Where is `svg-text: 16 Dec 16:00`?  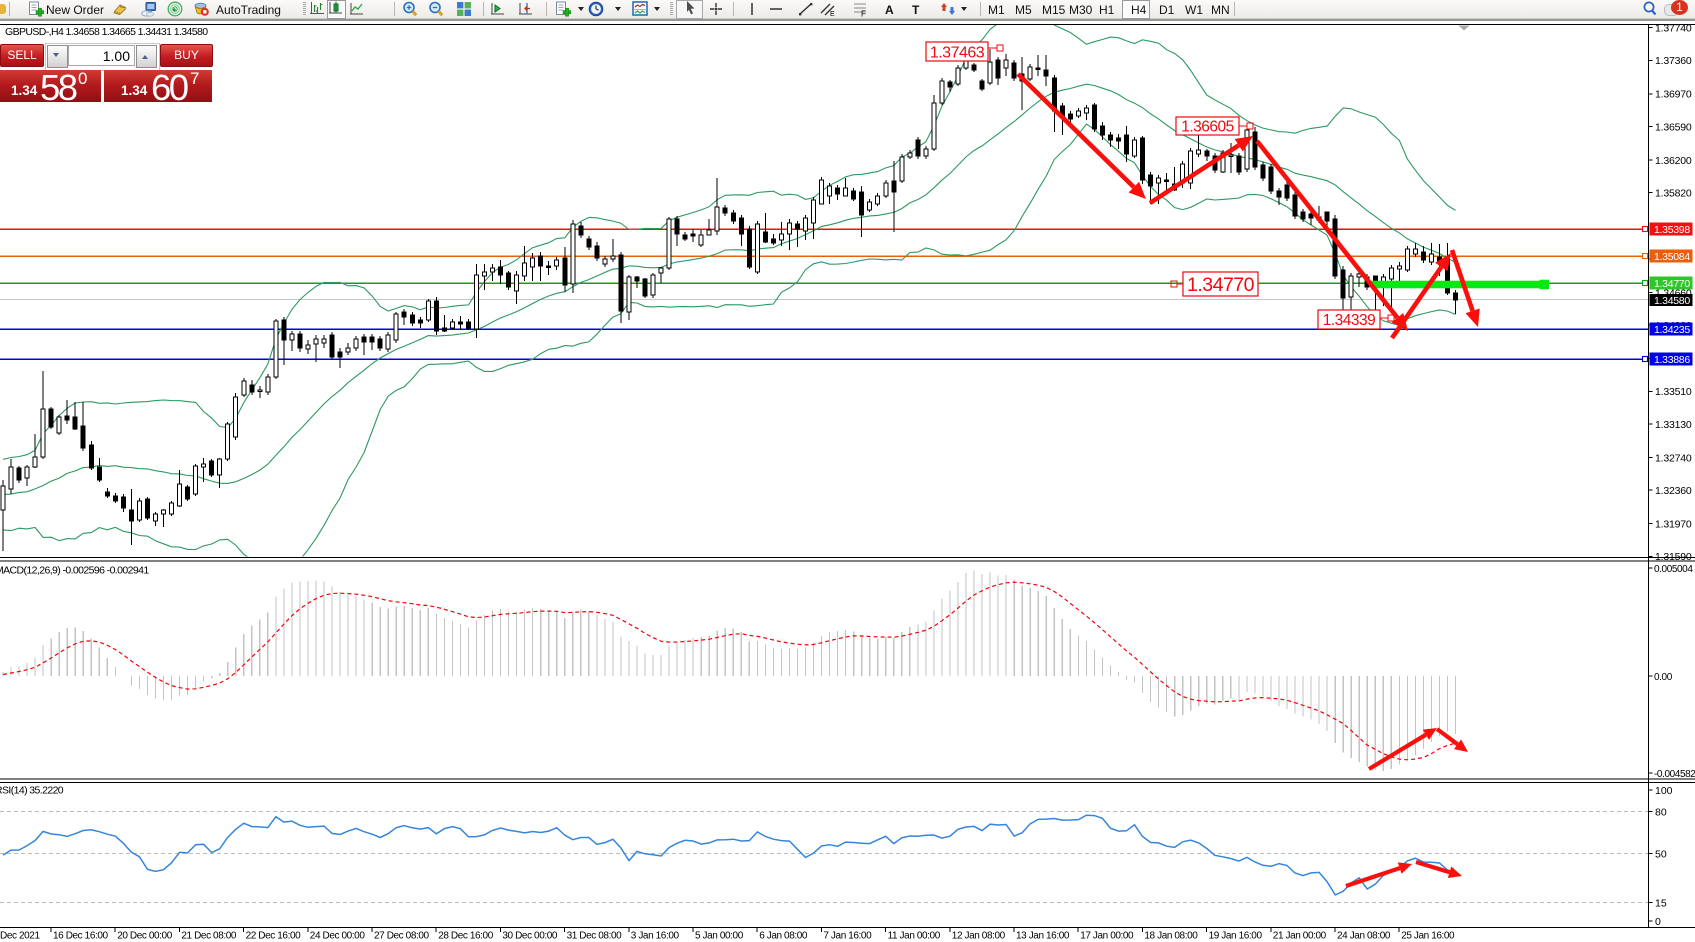
svg-text: 16 Dec 16:00 is located at coordinates (81, 936).